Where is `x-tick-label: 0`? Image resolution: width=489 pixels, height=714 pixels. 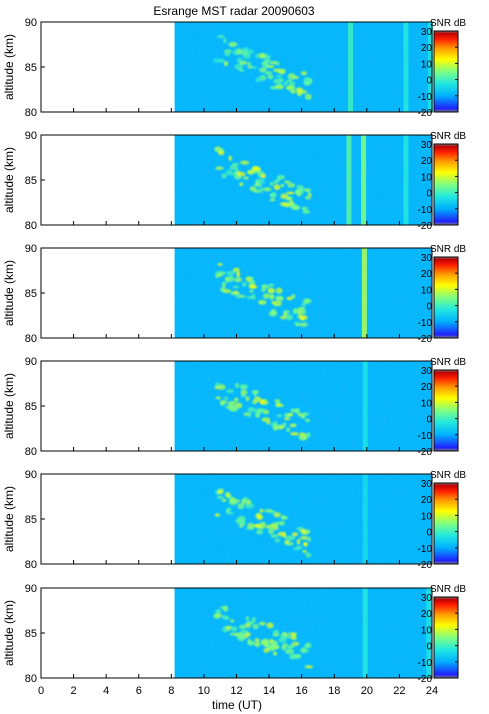
x-tick-label: 0 is located at coordinates (41, 691).